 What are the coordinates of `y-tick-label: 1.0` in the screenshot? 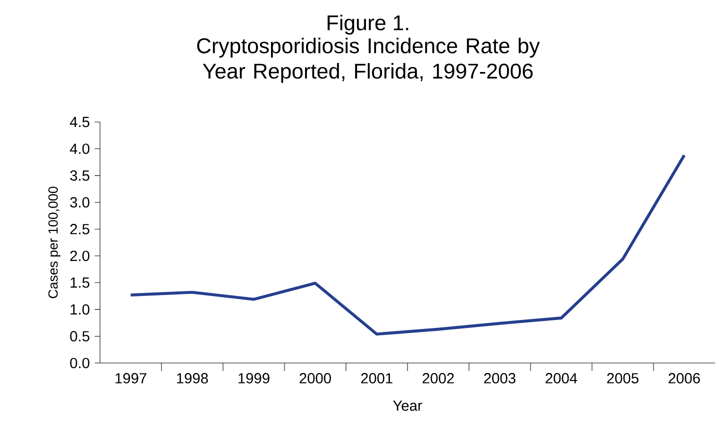 It's located at (80, 309).